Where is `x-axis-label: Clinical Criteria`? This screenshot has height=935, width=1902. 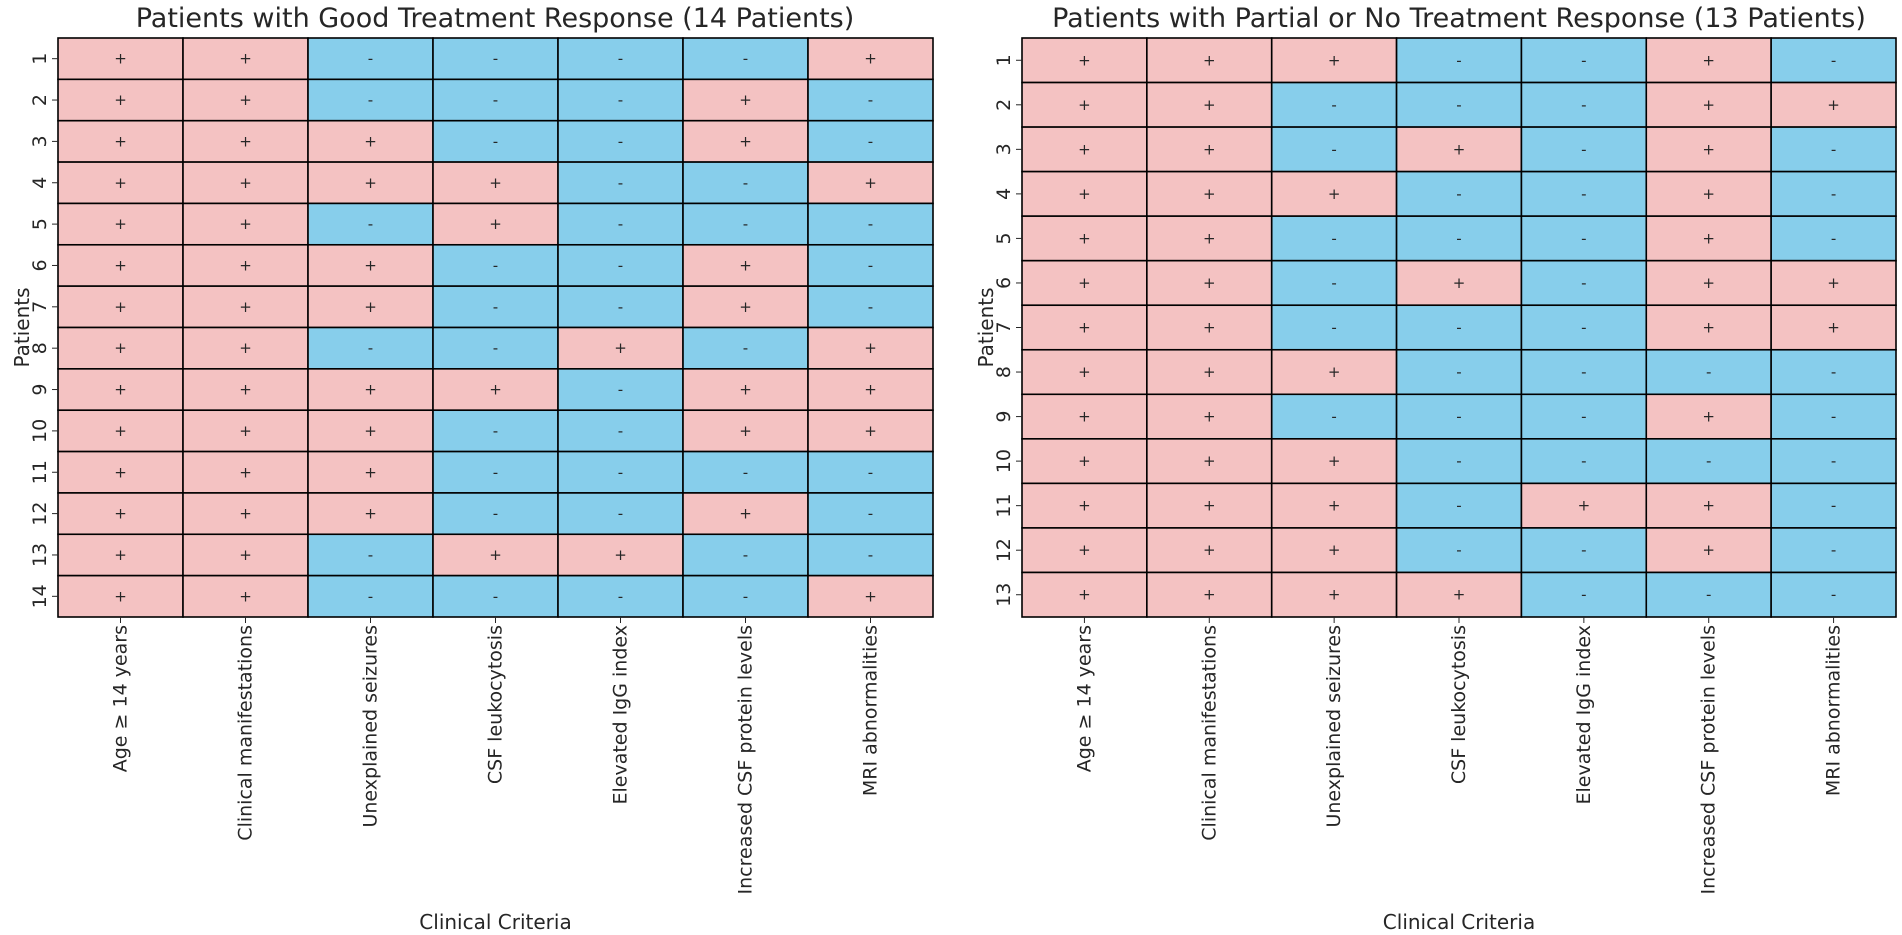
x-axis-label: Clinical Criteria is located at coordinates (1459, 922).